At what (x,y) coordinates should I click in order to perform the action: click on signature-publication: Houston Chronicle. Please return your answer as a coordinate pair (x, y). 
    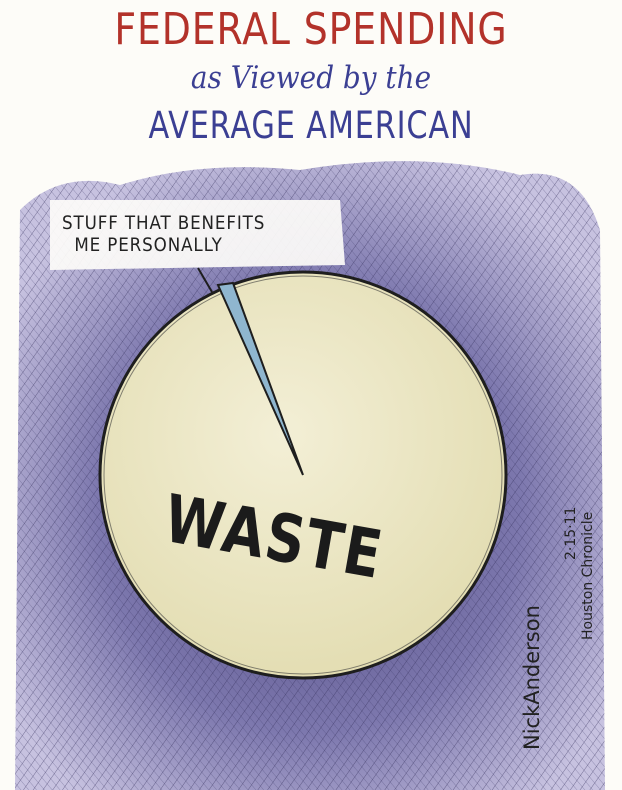
    Looking at the image, I should click on (588, 575).